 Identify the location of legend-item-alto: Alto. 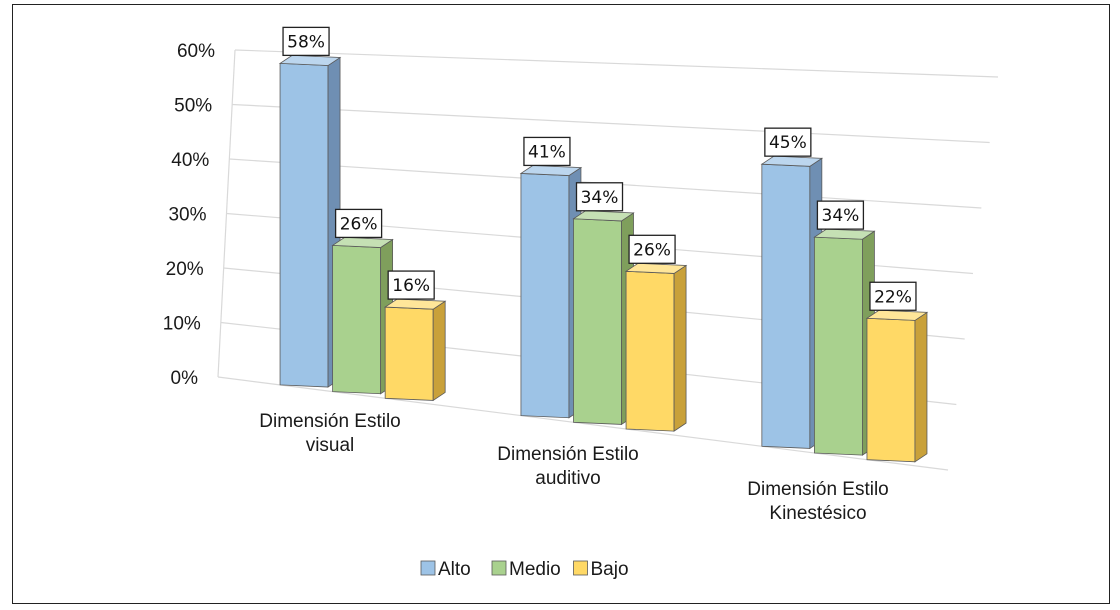
(445, 569).